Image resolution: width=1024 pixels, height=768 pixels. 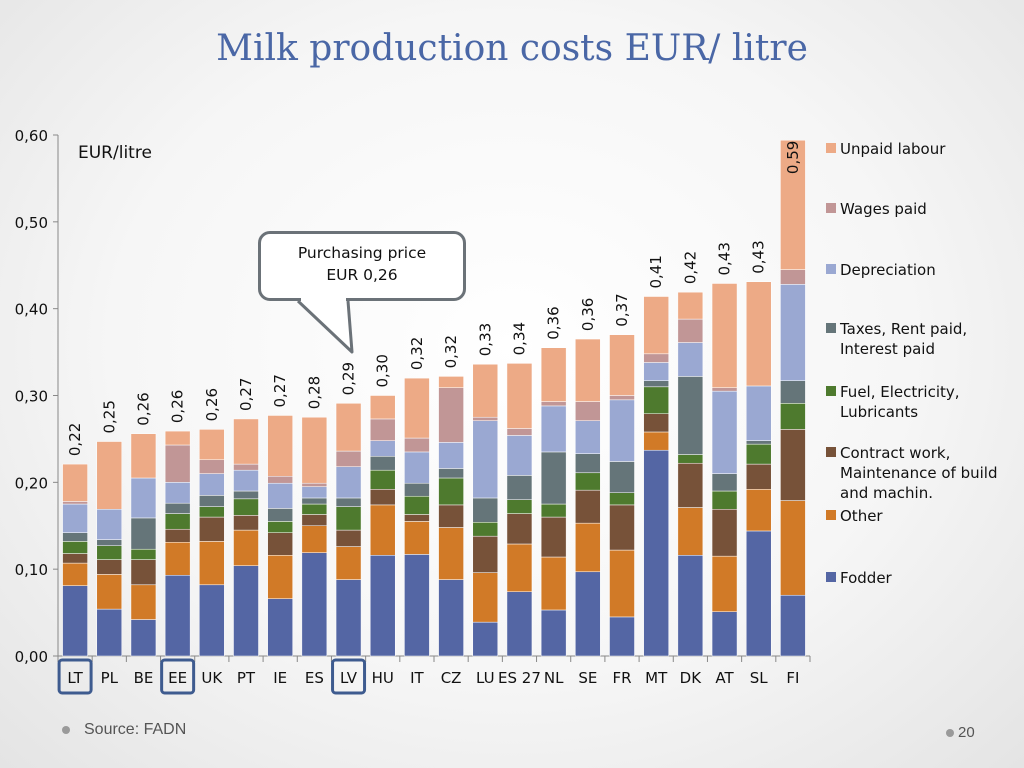 What do you see at coordinates (314, 678) in the screenshot?
I see `x-tick-label: ES` at bounding box center [314, 678].